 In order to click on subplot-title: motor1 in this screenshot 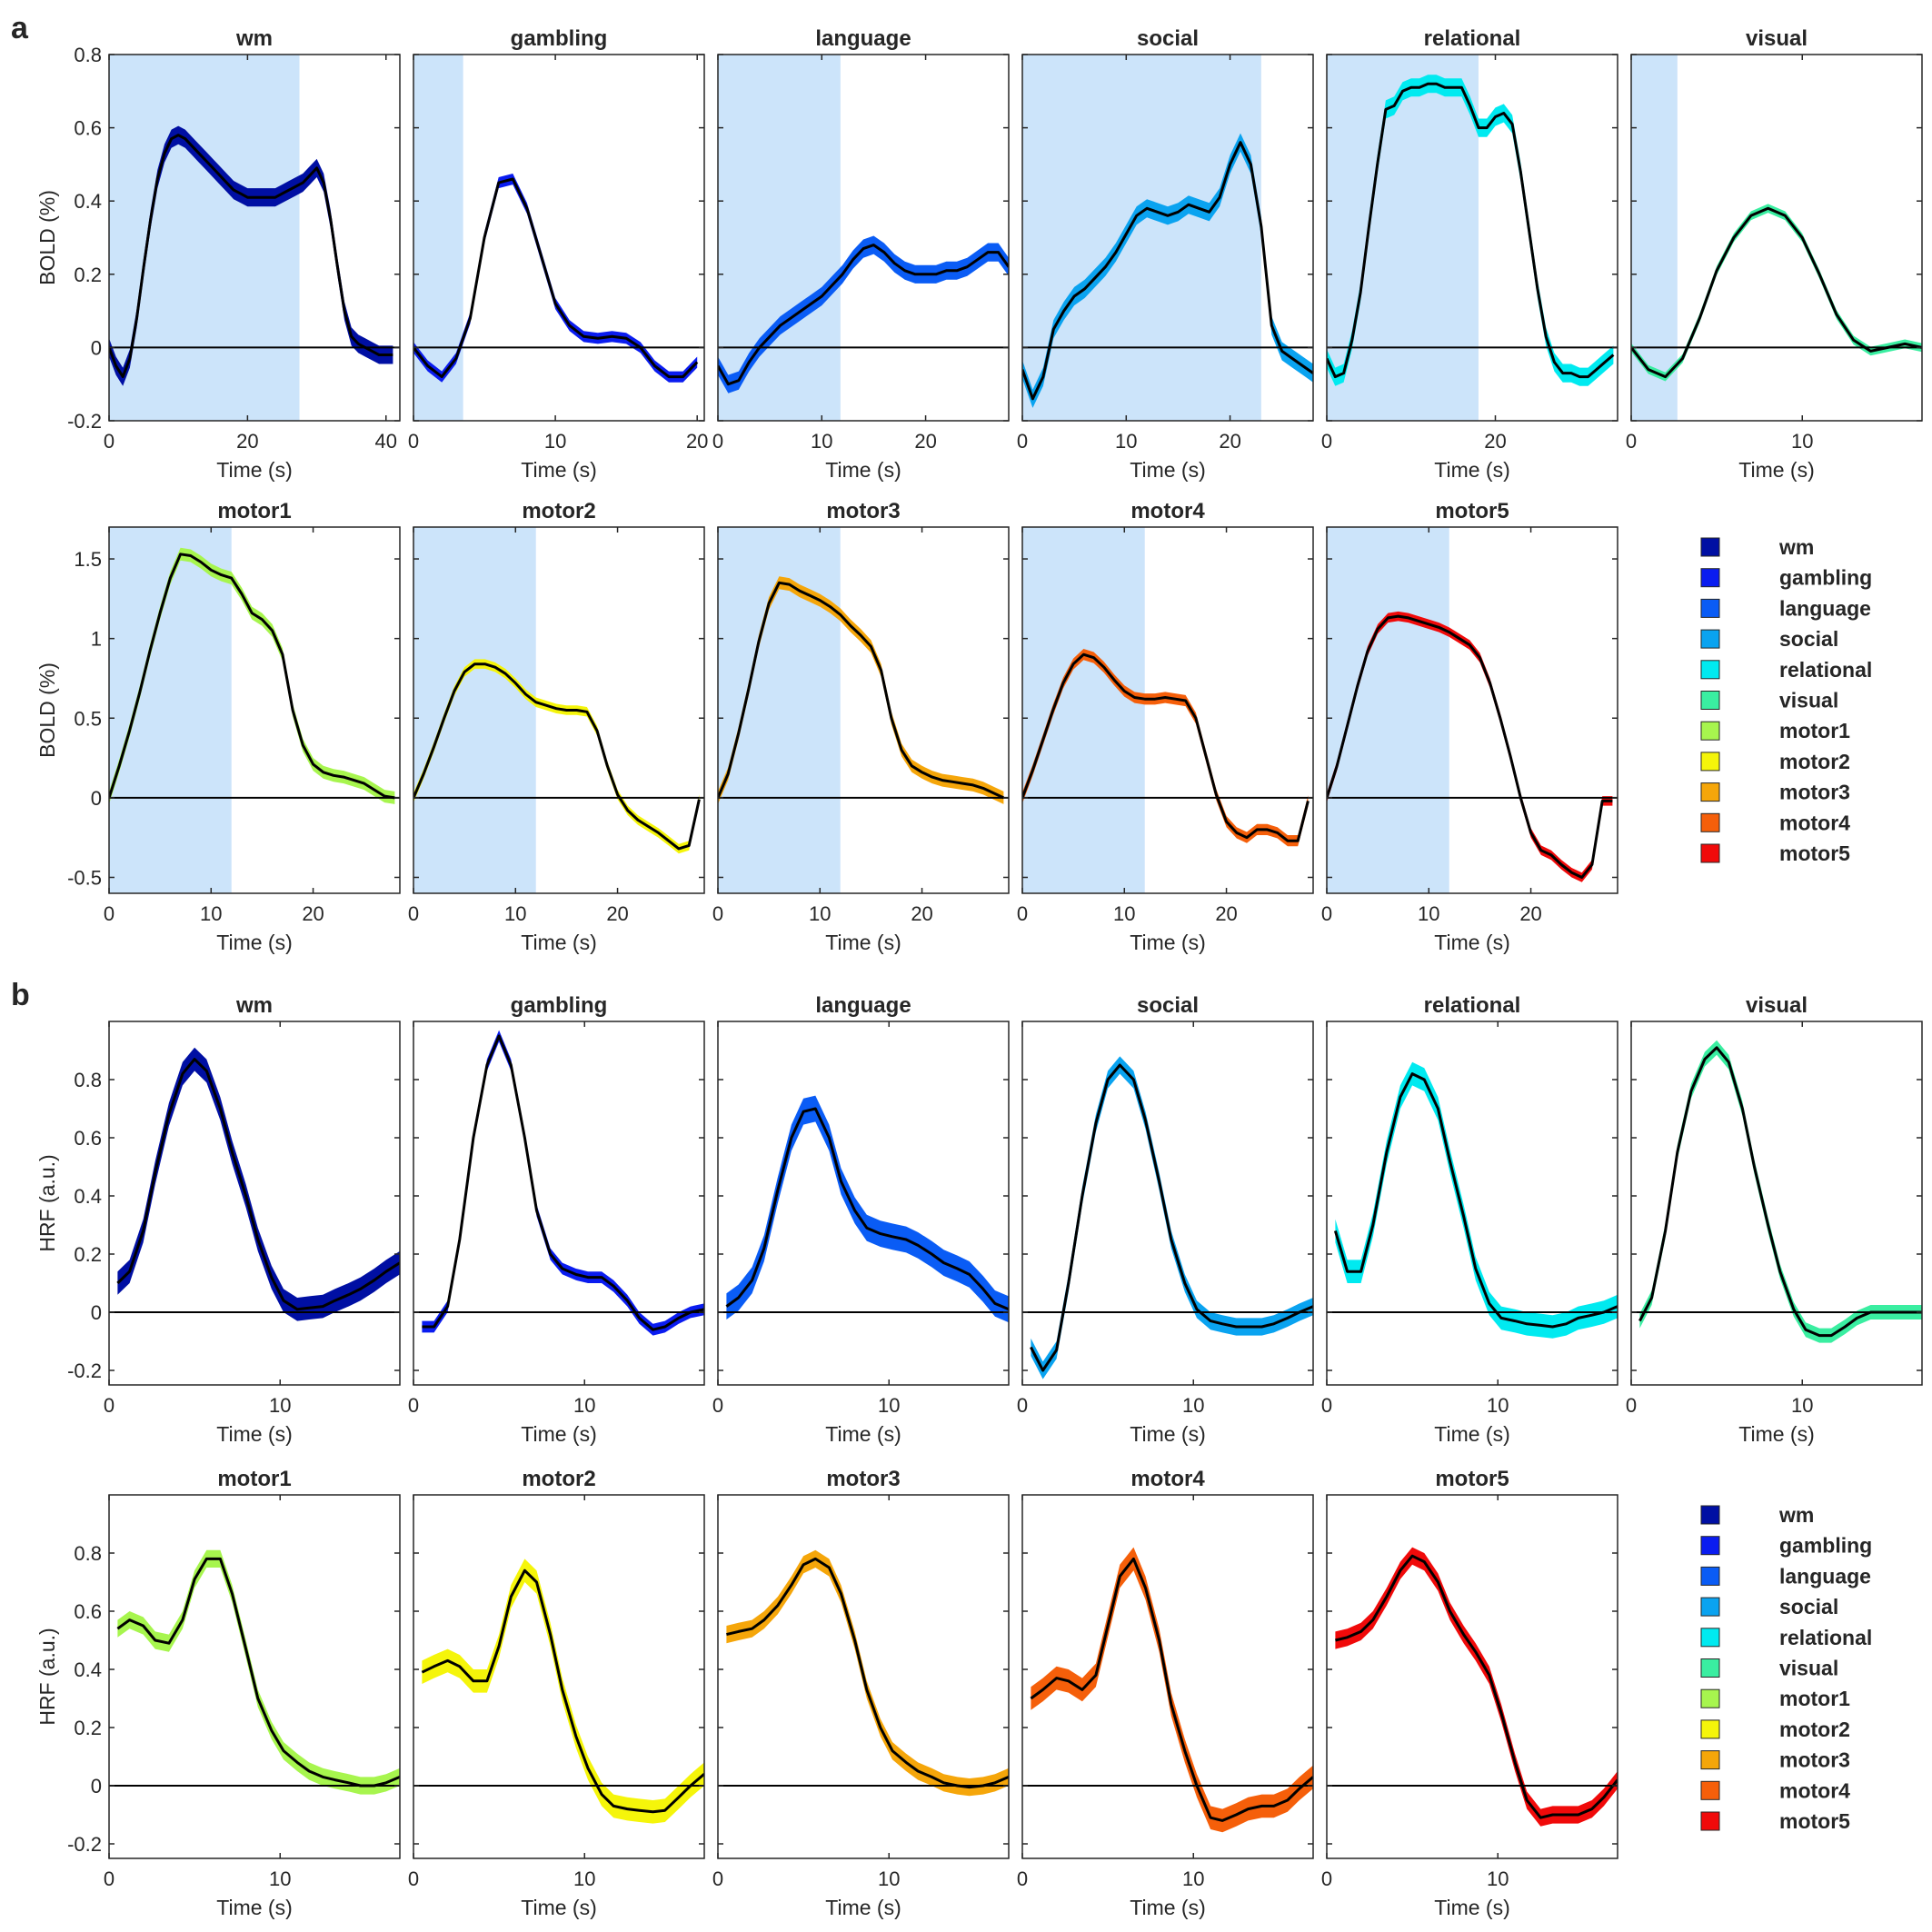, I will do `click(254, 1479)`.